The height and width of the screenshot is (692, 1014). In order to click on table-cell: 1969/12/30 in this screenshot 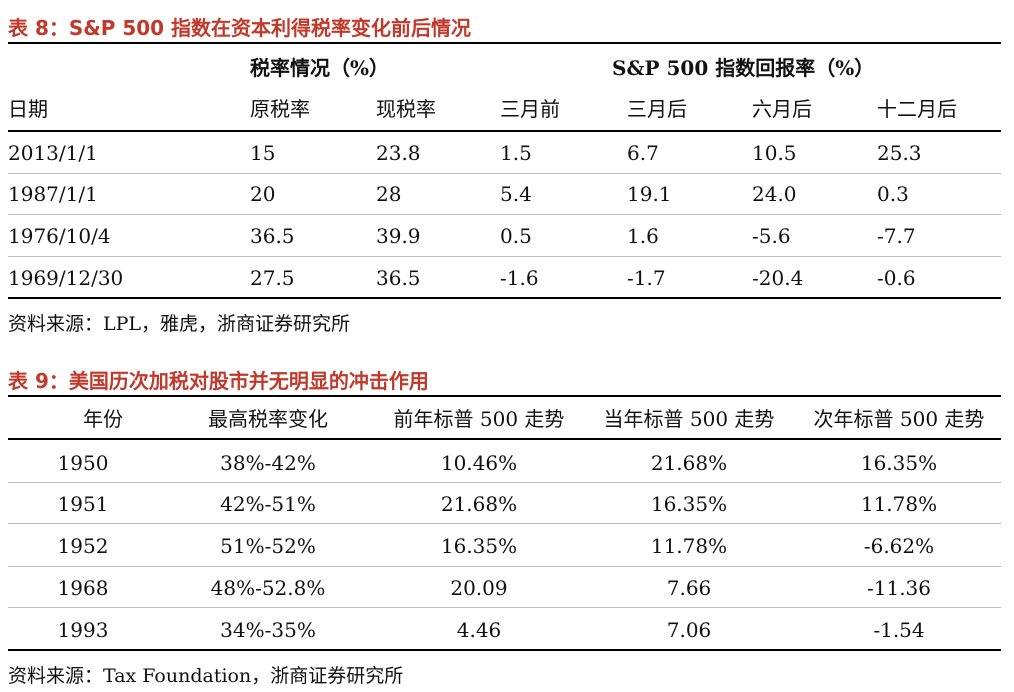, I will do `click(66, 278)`.